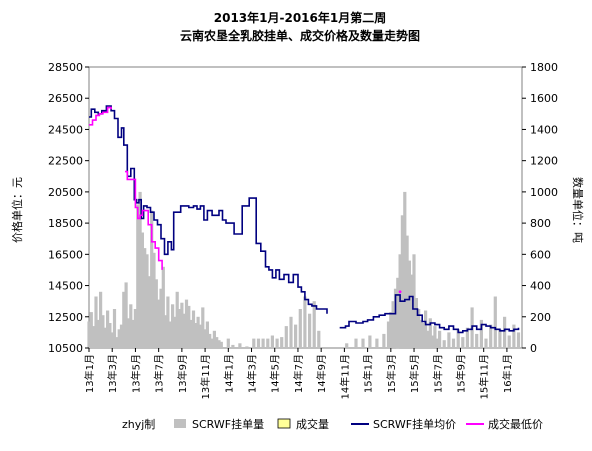 This screenshot has height=451, width=592. Describe the element at coordinates (228, 373) in the screenshot. I see `x-tick-label: 14年1月` at that location.